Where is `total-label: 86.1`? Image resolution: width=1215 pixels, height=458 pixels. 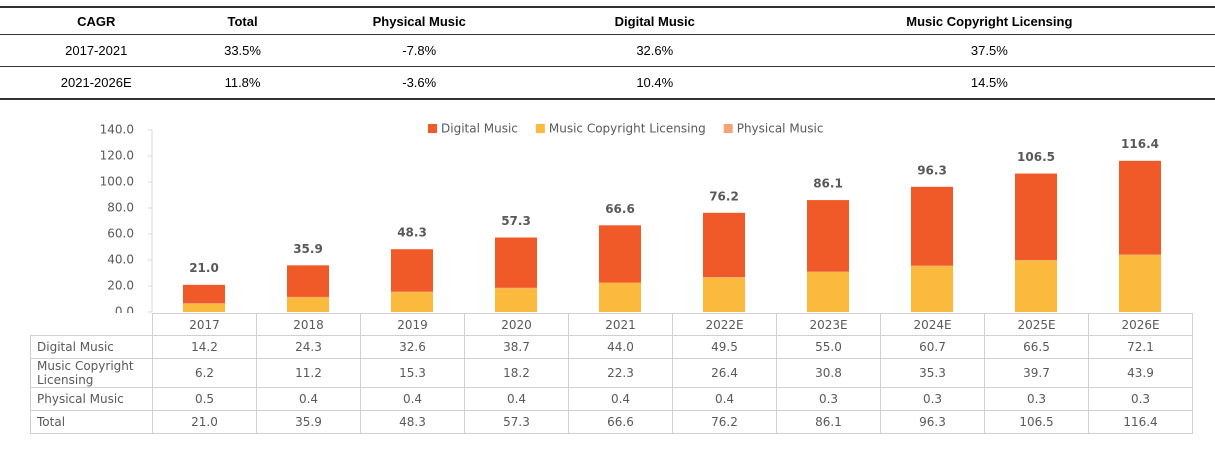
total-label: 86.1 is located at coordinates (828, 184).